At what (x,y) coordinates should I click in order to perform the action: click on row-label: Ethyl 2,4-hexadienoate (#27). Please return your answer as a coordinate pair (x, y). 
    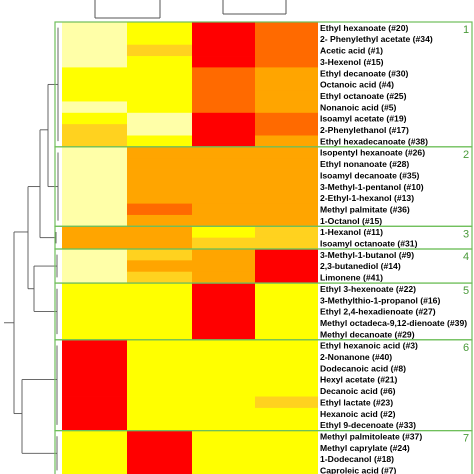
    Looking at the image, I should click on (378, 312).